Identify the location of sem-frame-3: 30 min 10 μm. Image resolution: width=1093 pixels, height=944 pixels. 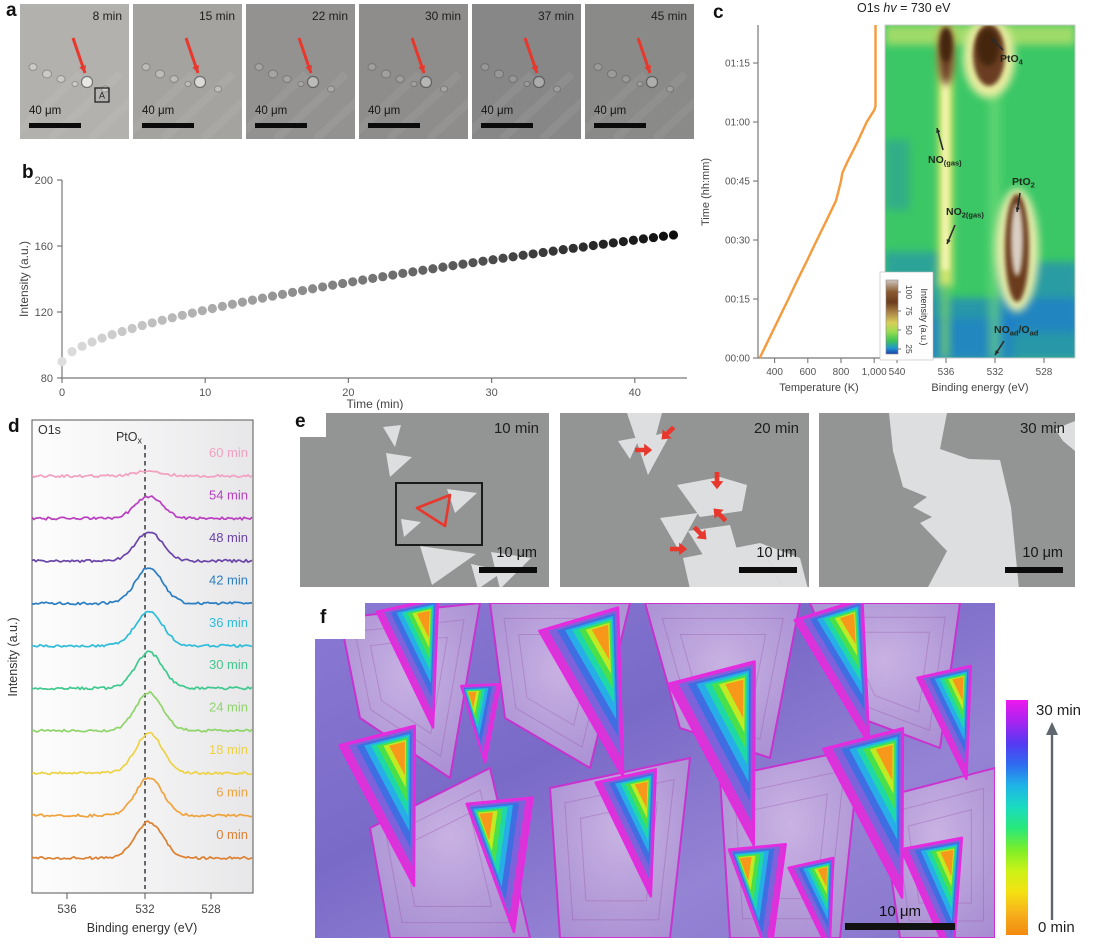
(947, 500).